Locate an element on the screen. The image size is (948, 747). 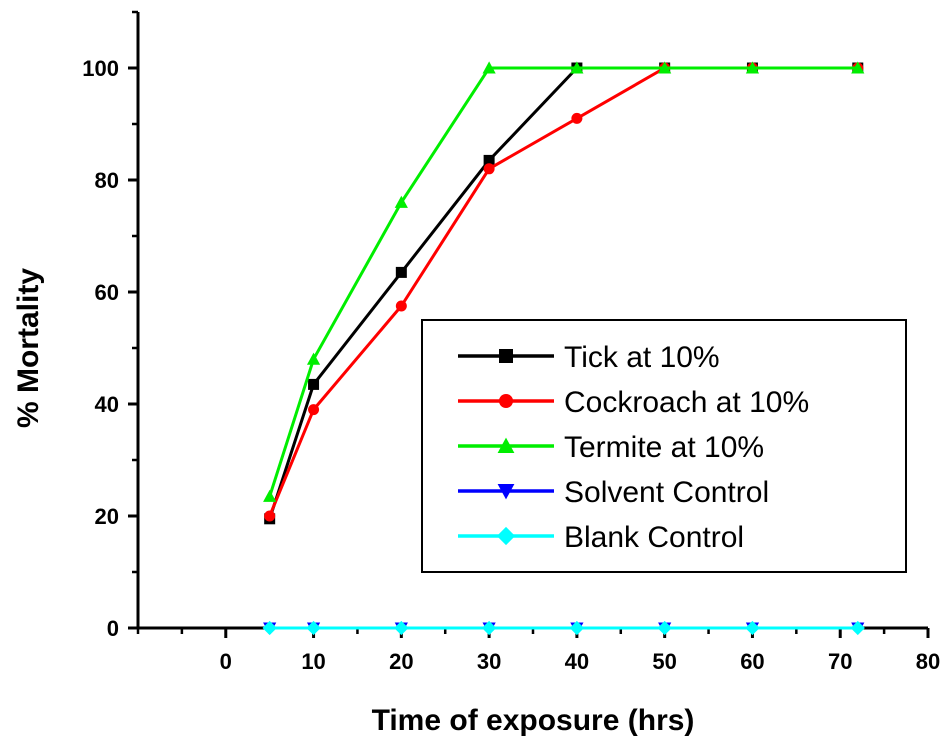
x-tick-label: 80 is located at coordinates (928, 661).